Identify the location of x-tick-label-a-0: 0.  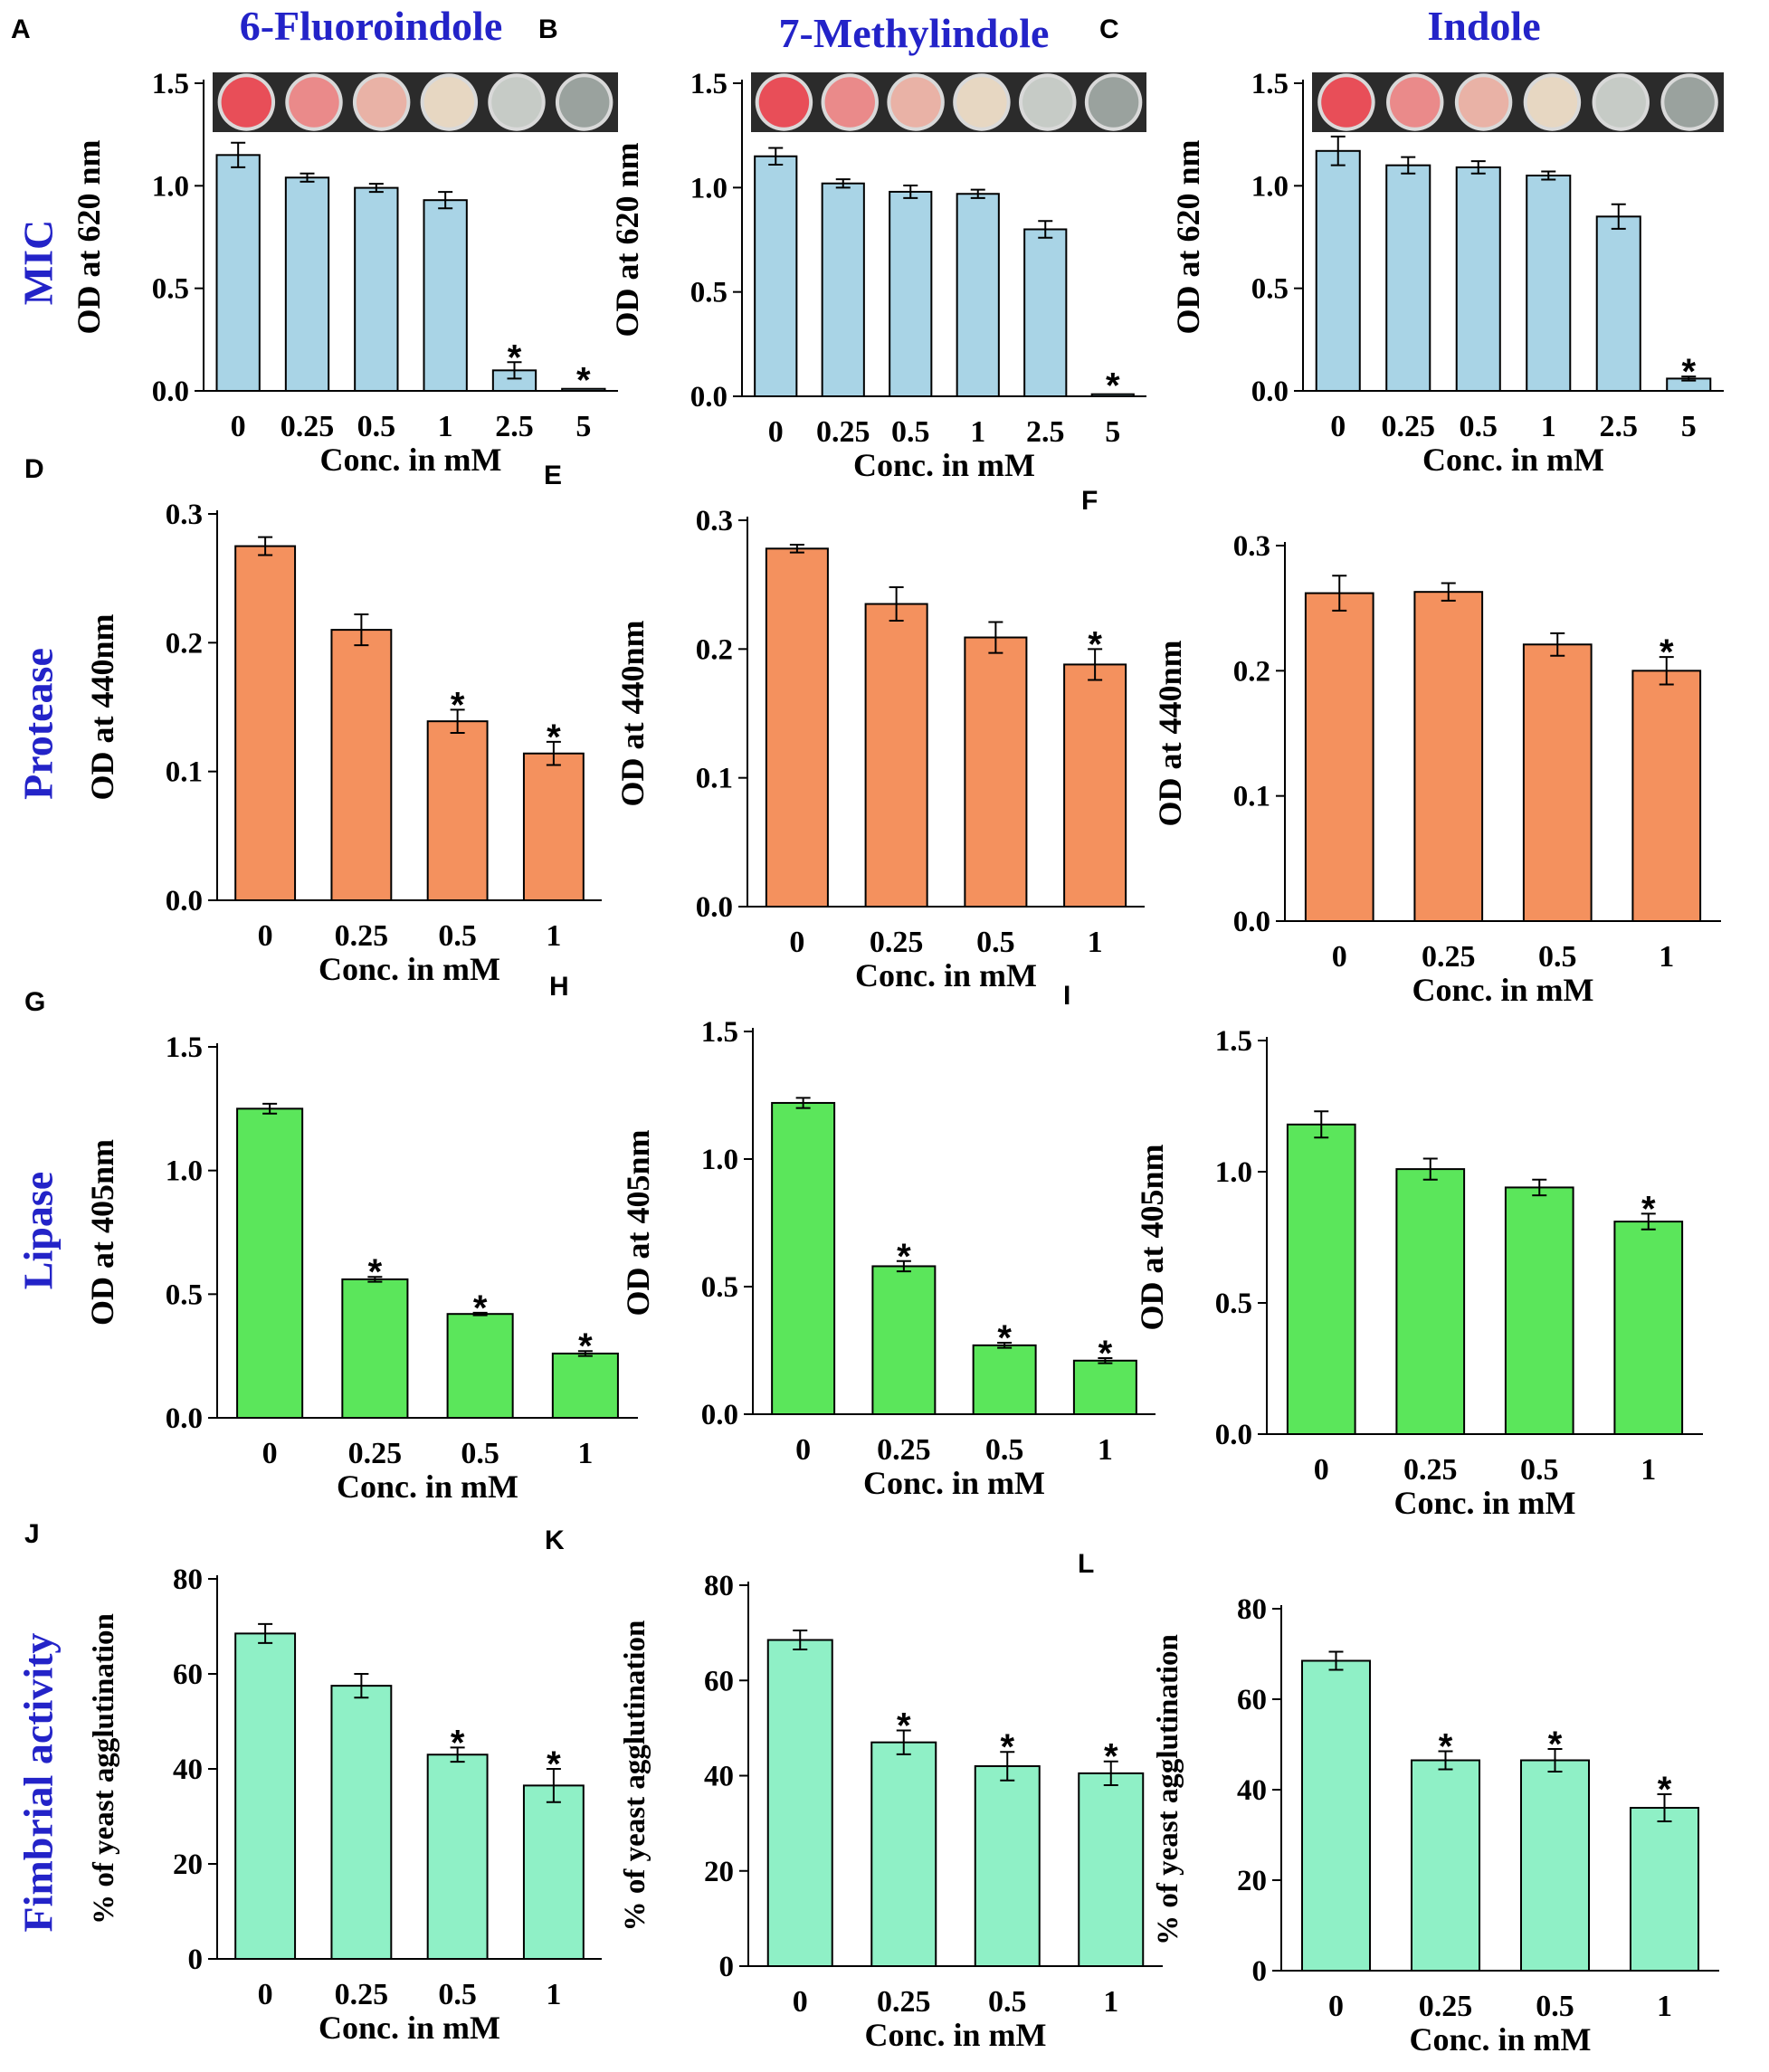
(238, 426).